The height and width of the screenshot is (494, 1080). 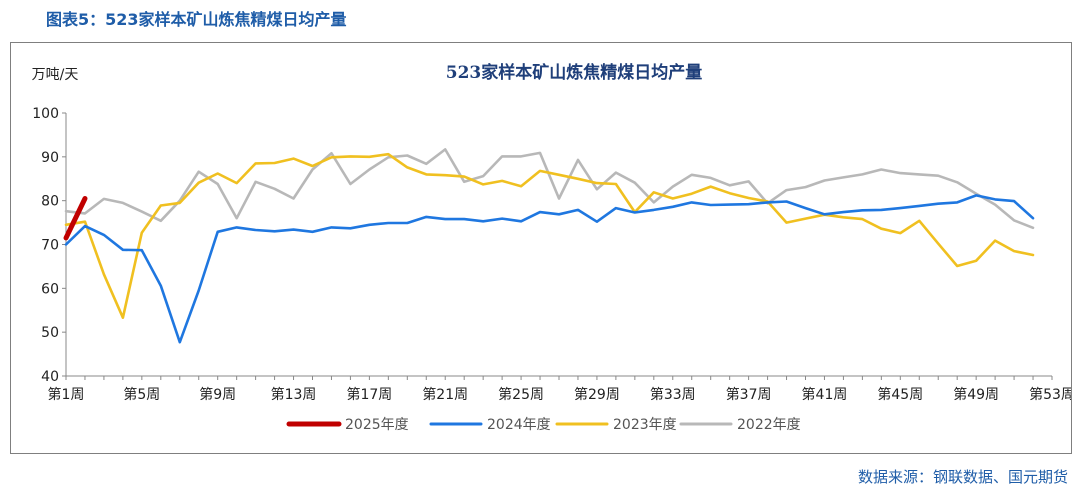 What do you see at coordinates (519, 425) in the screenshot?
I see `legend-label: 2024年度` at bounding box center [519, 425].